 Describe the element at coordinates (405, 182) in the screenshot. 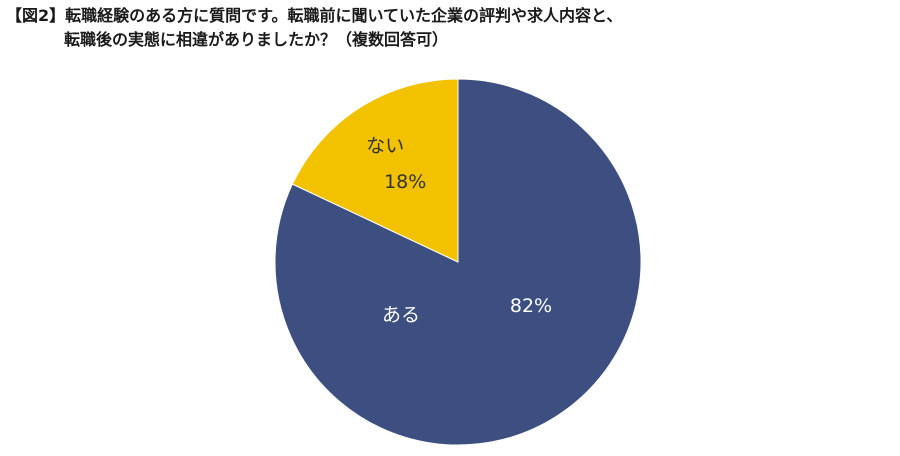

I see `slice-value-label-1: 18%` at that location.